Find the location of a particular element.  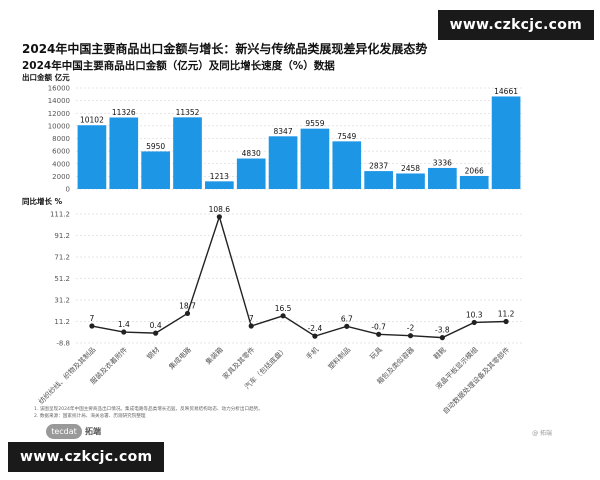

bar-y-tick-label: 4000 is located at coordinates (61, 164).